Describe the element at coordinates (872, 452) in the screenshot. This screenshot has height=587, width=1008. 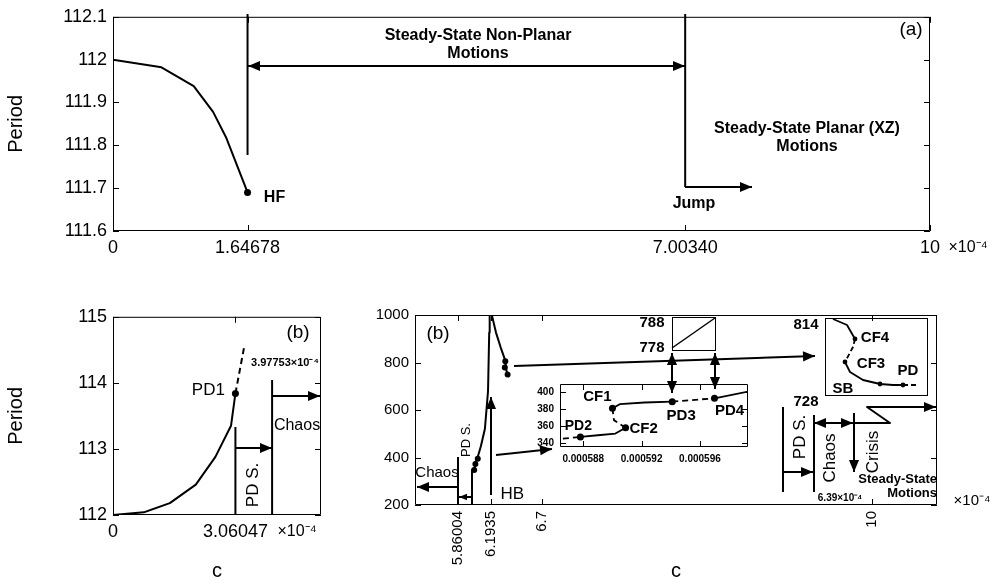
I see `annotation: Crisis` at that location.